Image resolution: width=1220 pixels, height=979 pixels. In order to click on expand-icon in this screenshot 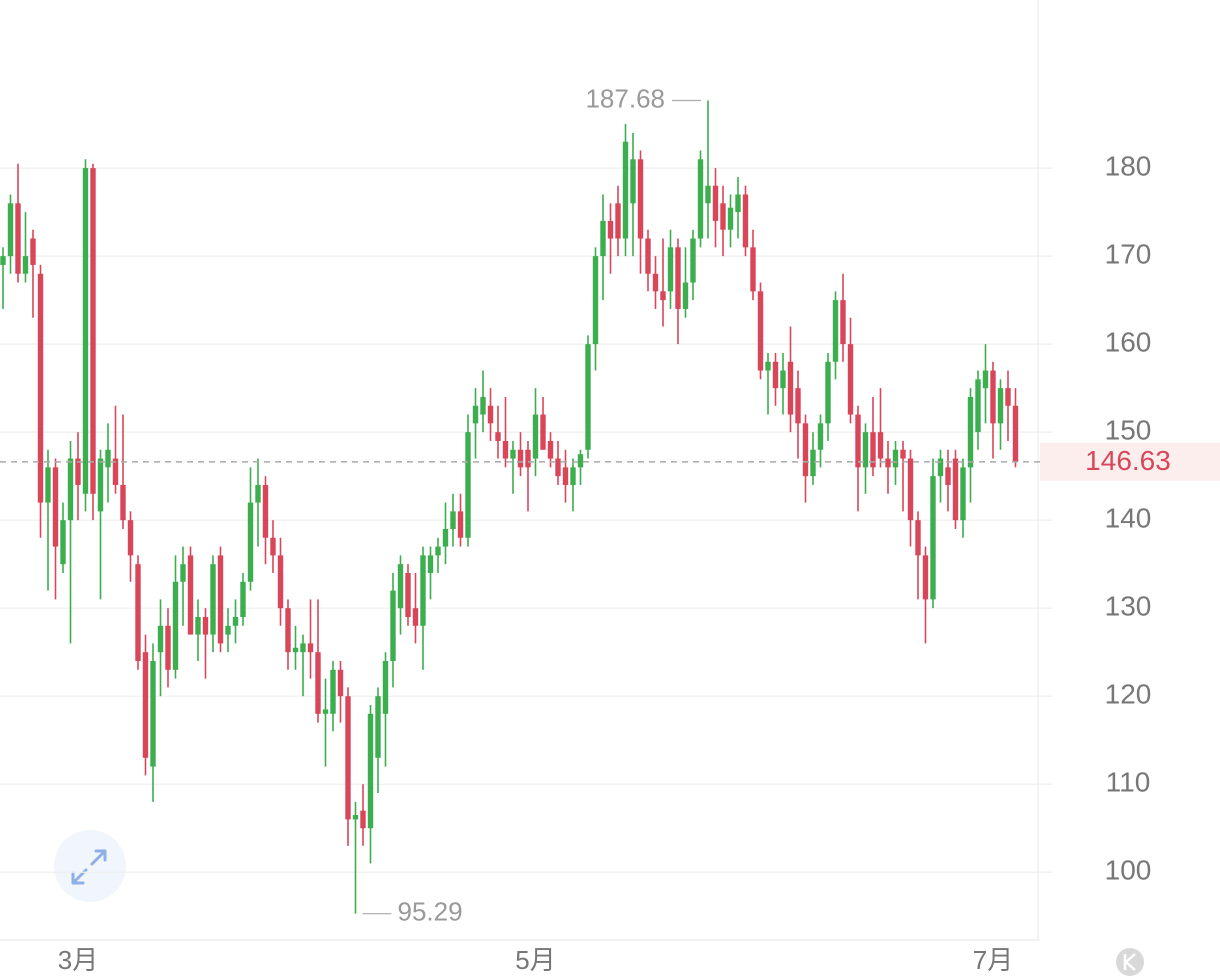, I will do `click(89, 867)`.